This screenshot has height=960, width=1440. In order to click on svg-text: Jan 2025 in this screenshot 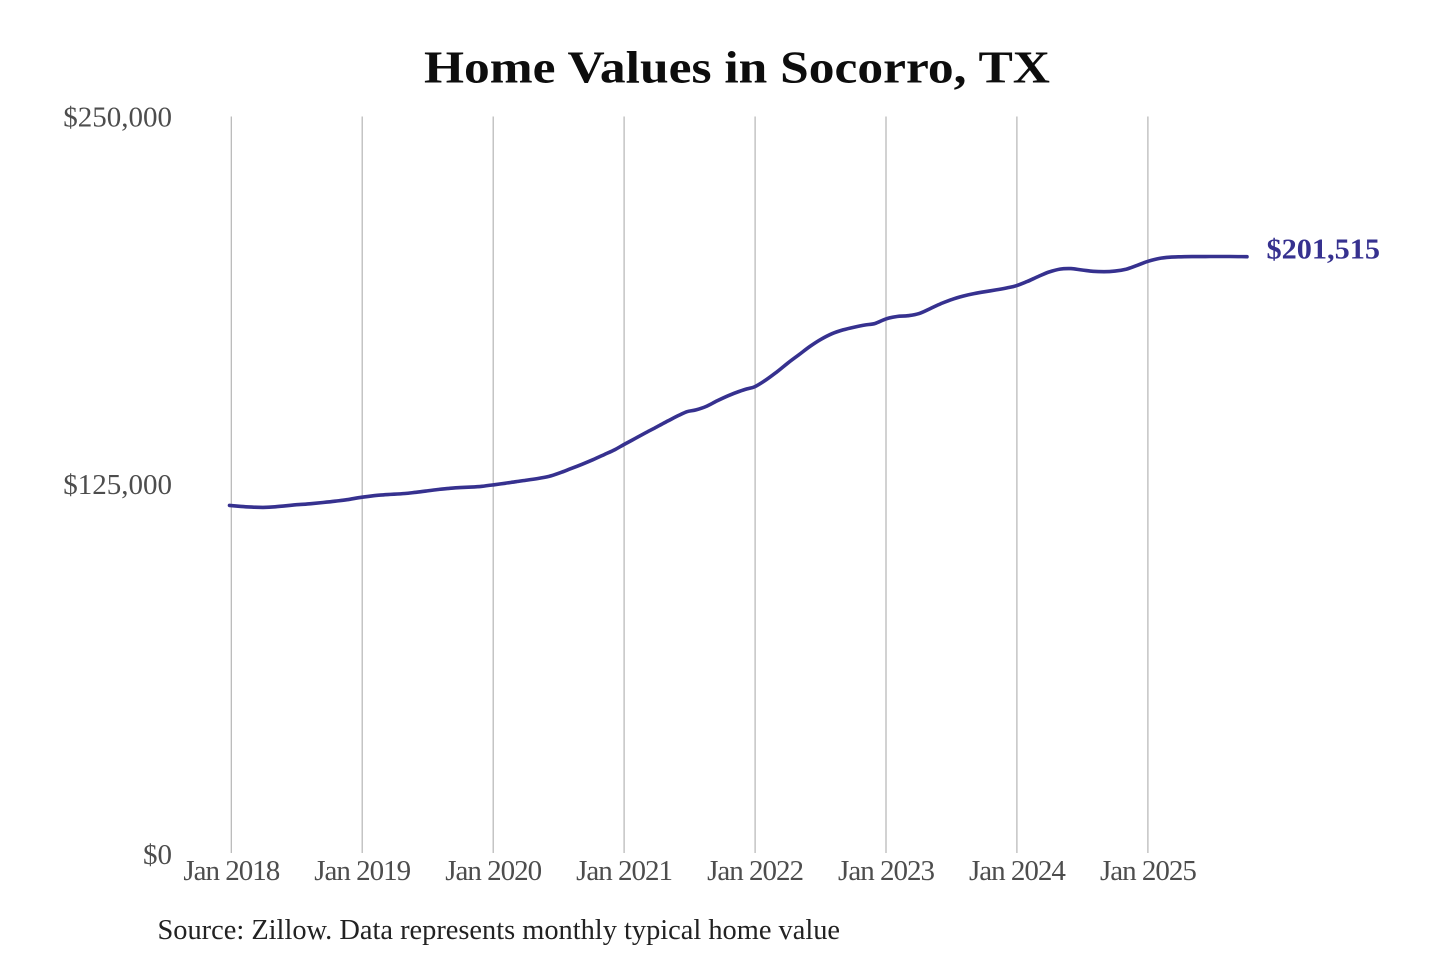, I will do `click(1148, 871)`.